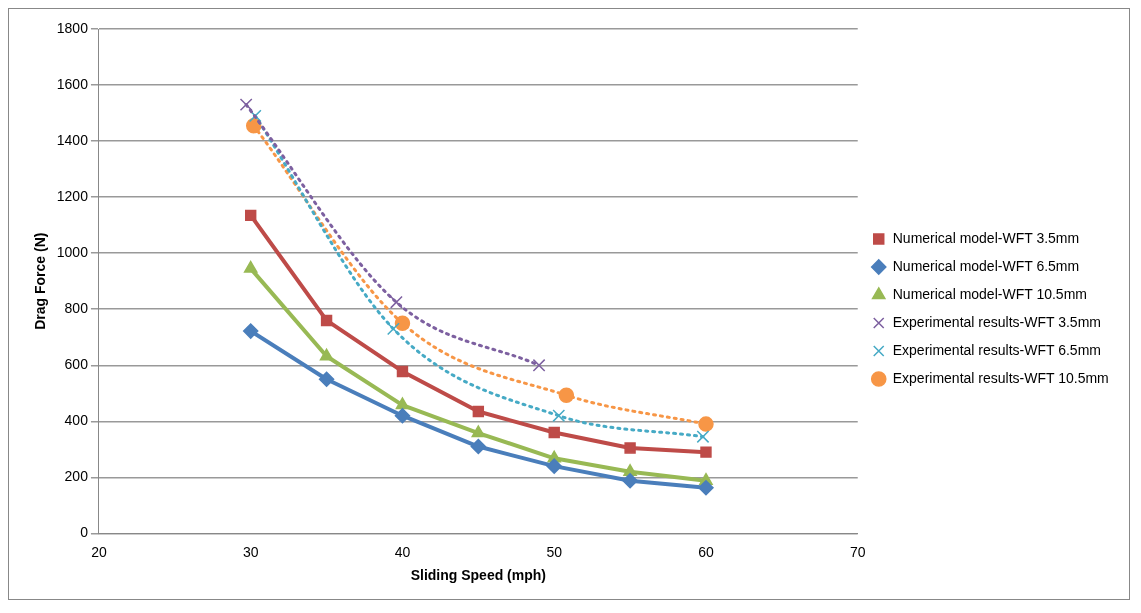 The image size is (1141, 613). Describe the element at coordinates (72, 139) in the screenshot. I see `y-tick-label: 1400` at that location.